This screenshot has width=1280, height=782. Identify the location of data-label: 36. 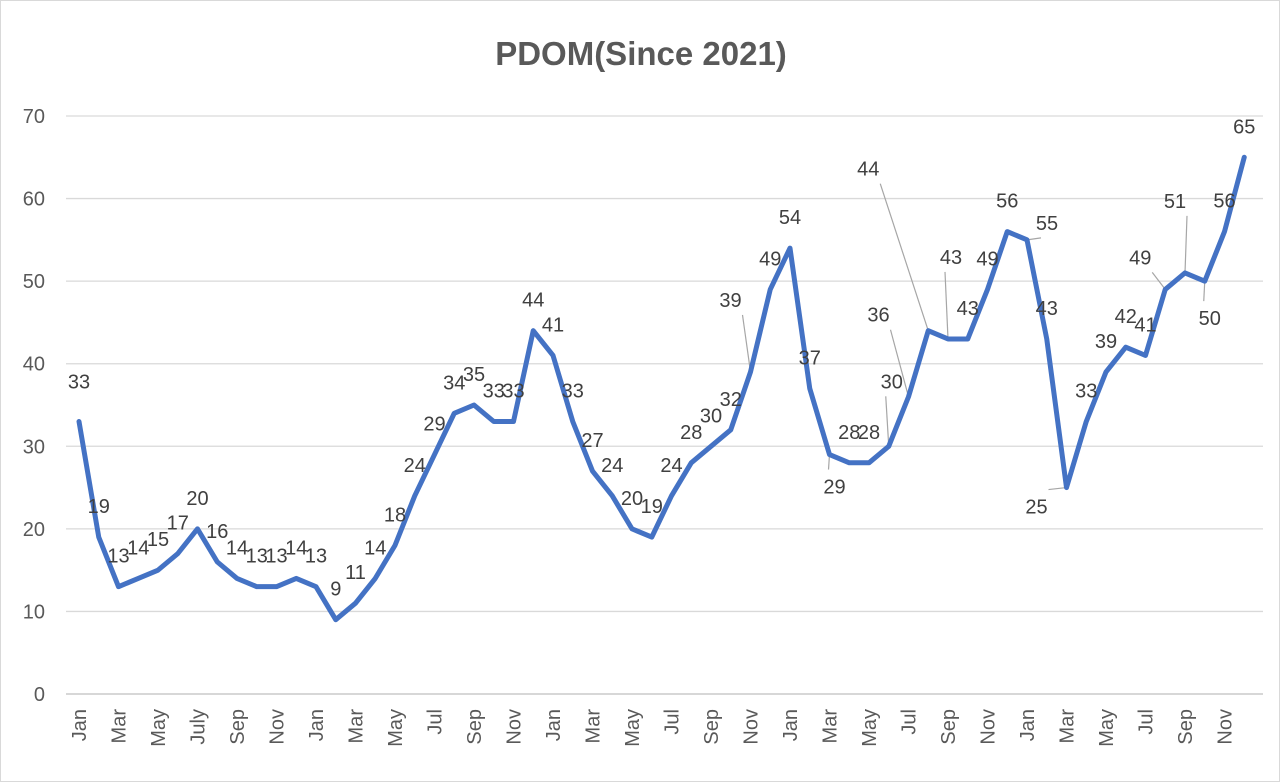
(878, 316).